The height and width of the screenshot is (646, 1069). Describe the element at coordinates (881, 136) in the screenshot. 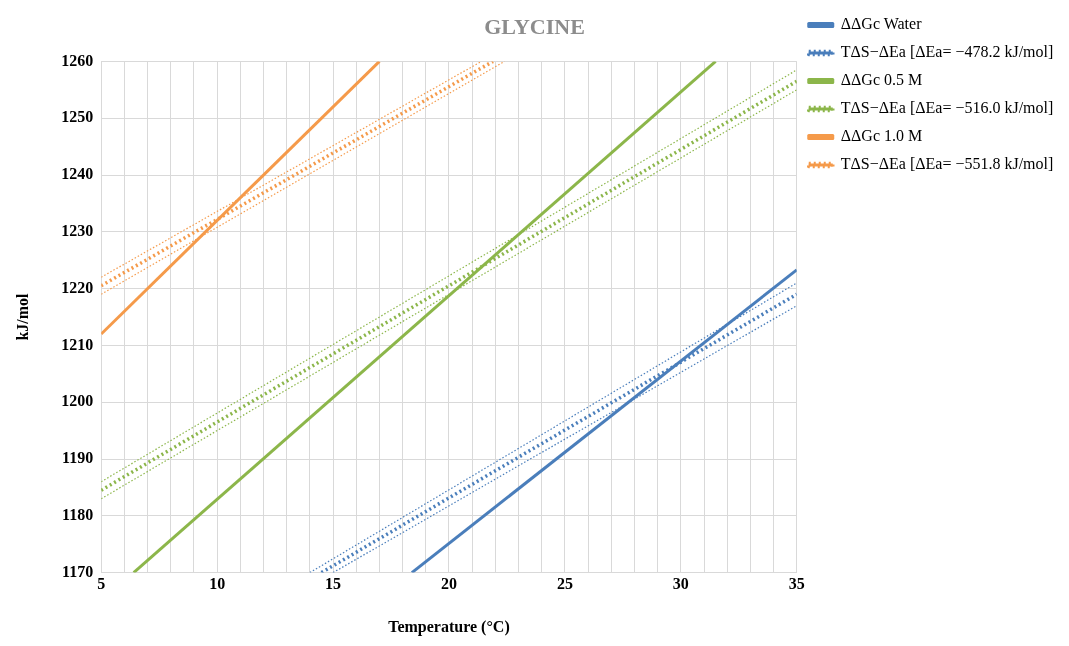

I see `legend-label: ΔΔGc 1.0 M` at that location.